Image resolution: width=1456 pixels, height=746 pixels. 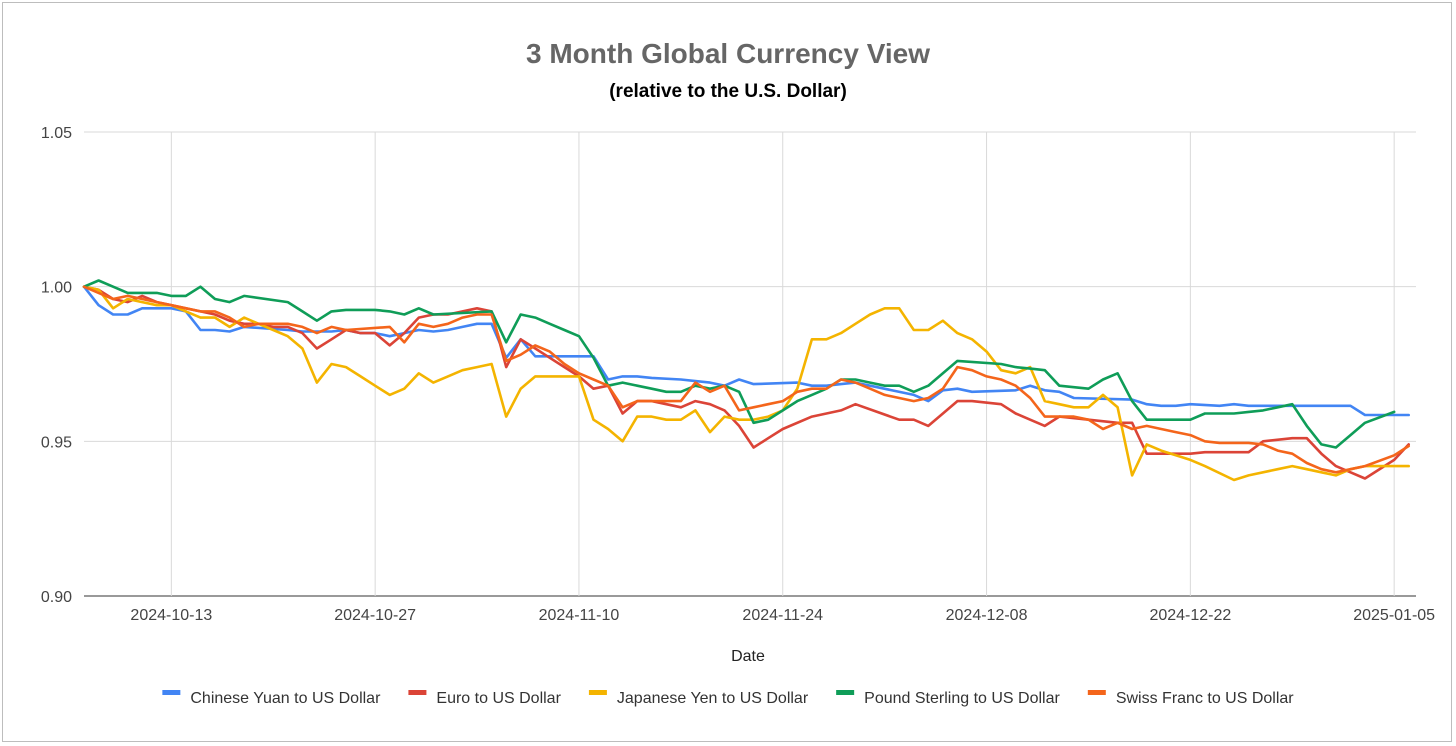 I want to click on legend-item: Swiss Franc to US Dollar, so click(x=1190, y=698).